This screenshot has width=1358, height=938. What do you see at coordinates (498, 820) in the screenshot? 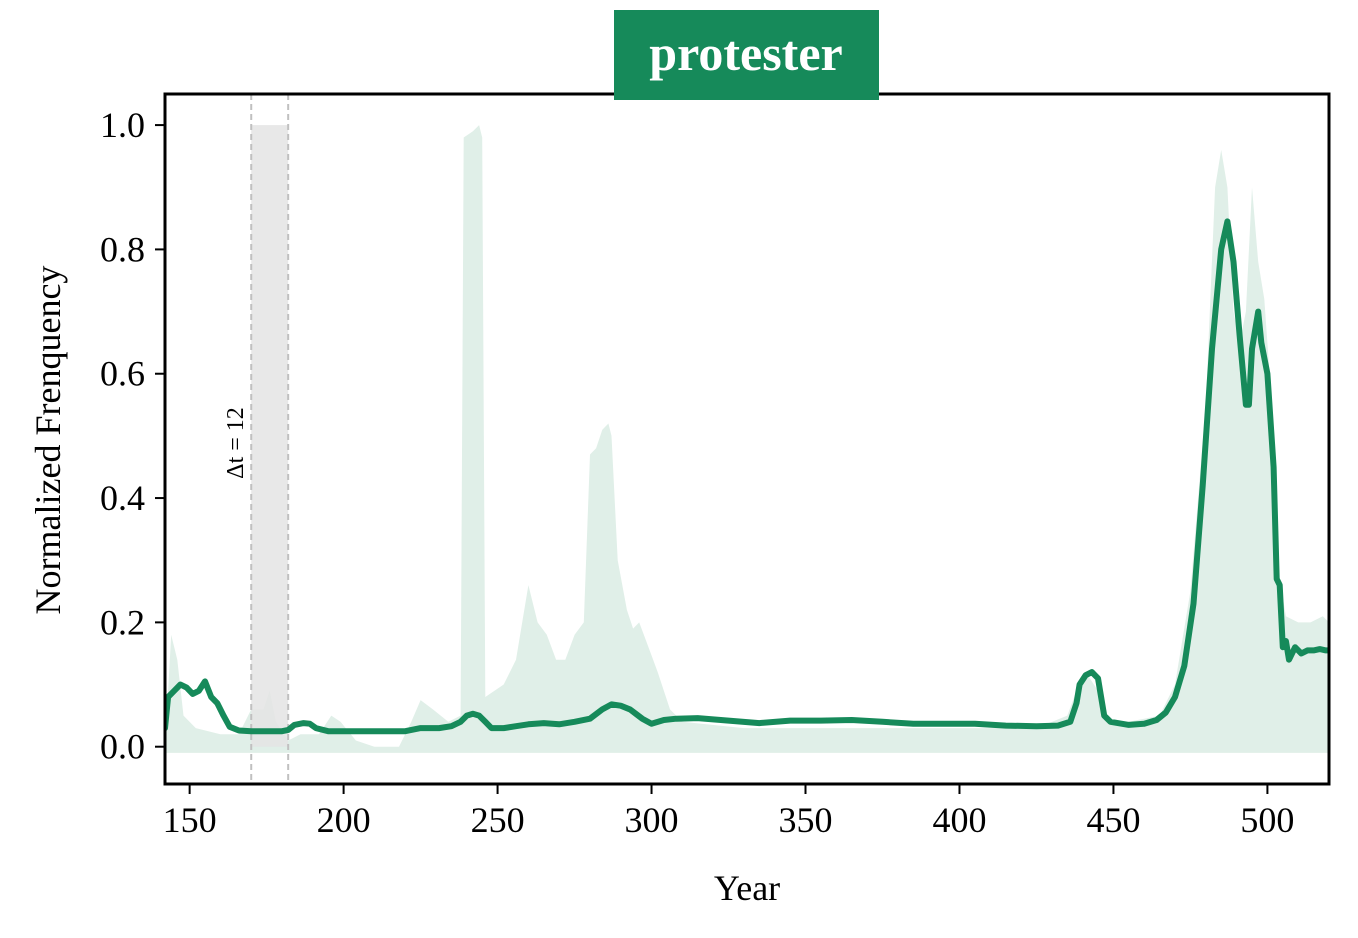
I see `x-tick-label: 250` at bounding box center [498, 820].